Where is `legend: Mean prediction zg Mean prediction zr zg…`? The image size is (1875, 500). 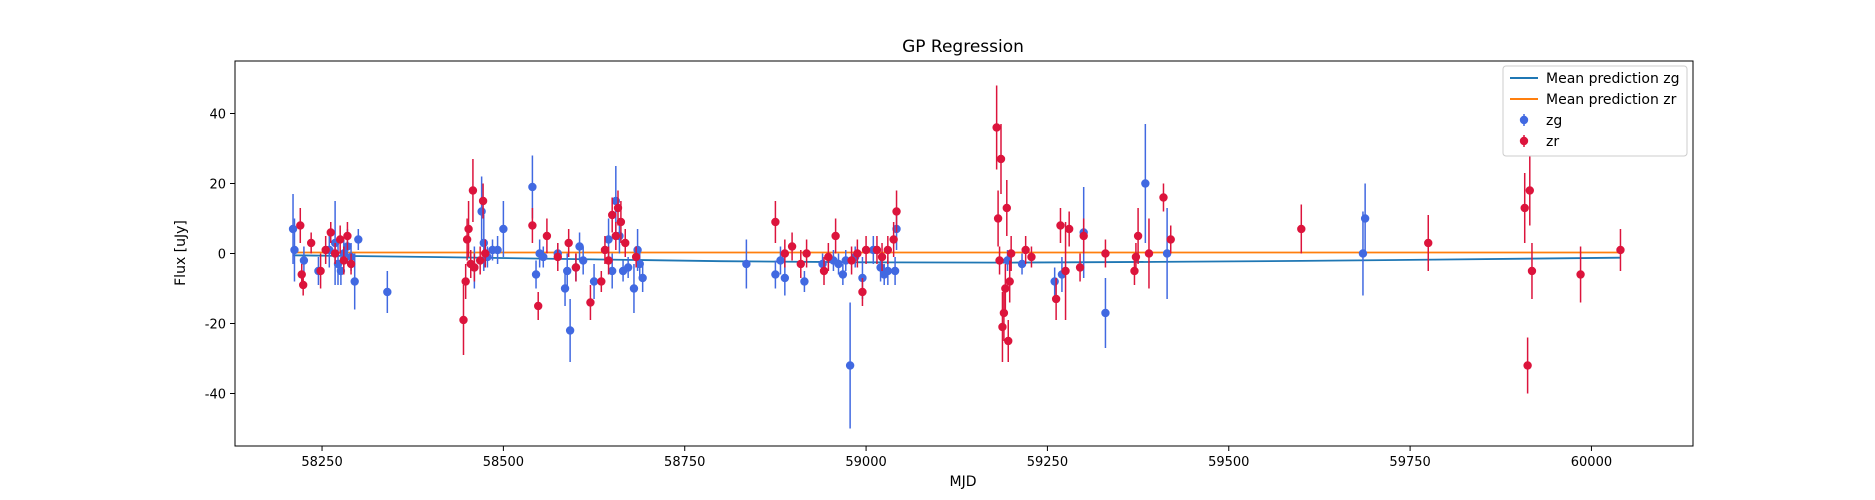
legend: Mean prediction zg Mean prediction zr zg… is located at coordinates (1595, 111).